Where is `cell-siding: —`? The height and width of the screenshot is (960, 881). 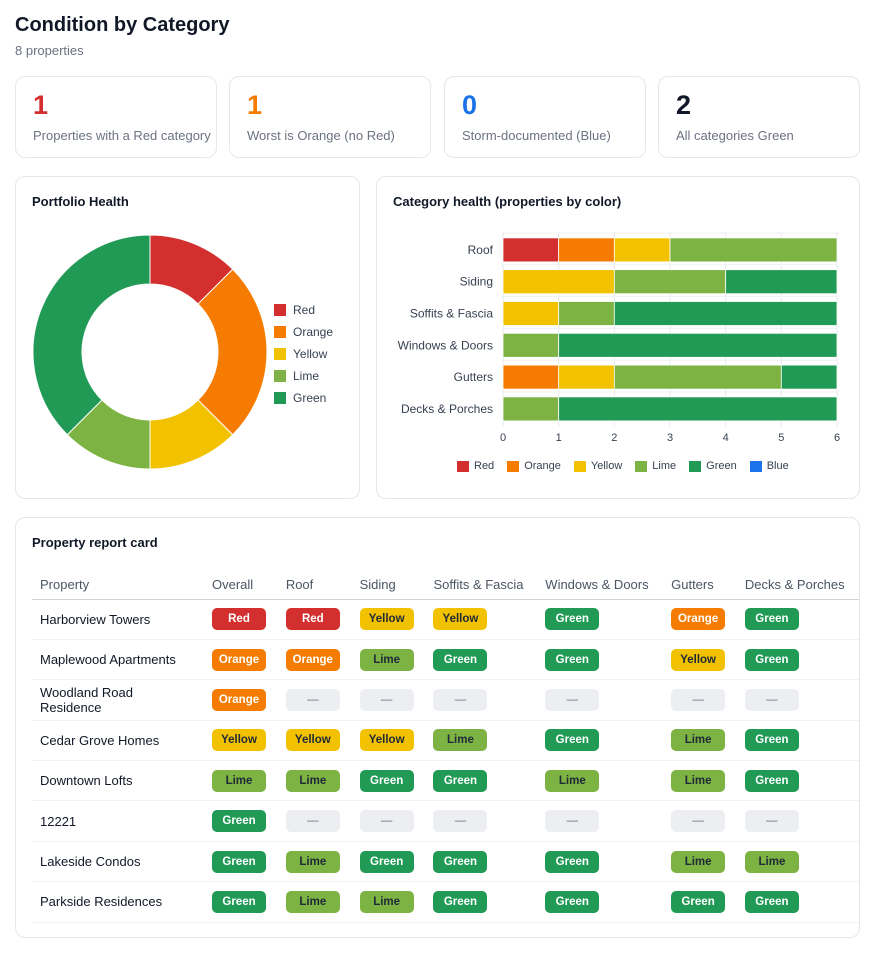 cell-siding: — is located at coordinates (388, 821).